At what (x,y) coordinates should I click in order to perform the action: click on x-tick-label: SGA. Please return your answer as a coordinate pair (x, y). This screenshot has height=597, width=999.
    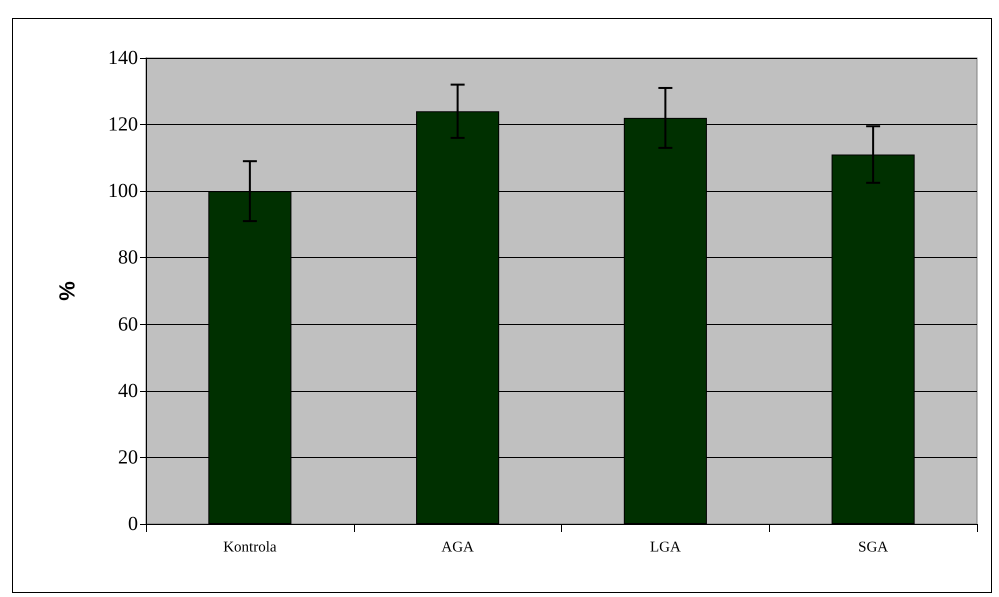
    Looking at the image, I should click on (873, 548).